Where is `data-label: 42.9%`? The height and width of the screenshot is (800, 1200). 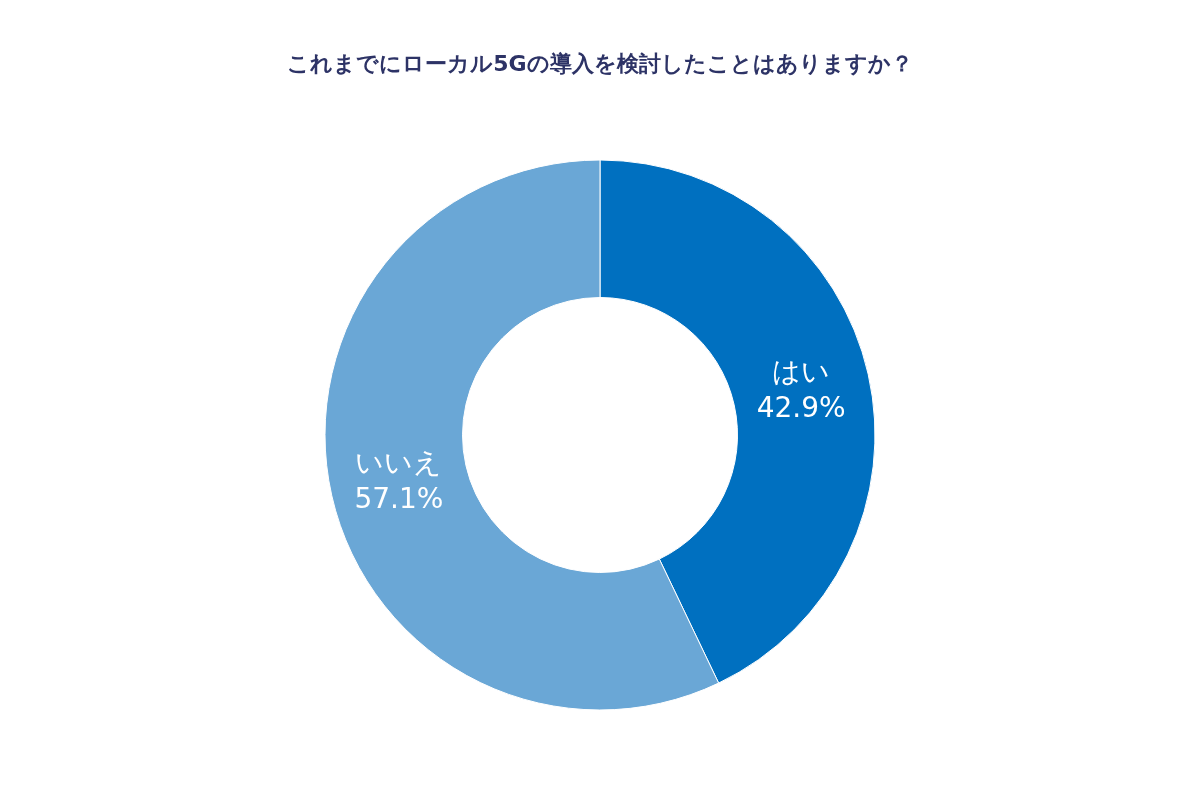
data-label: 42.9% is located at coordinates (801, 408).